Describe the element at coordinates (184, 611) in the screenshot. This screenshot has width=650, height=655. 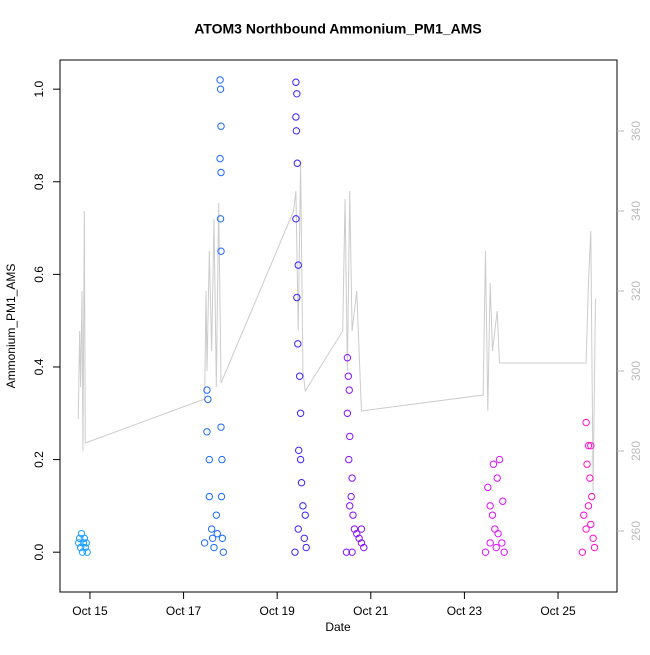
I see `x-tick-label: Oct 17` at that location.